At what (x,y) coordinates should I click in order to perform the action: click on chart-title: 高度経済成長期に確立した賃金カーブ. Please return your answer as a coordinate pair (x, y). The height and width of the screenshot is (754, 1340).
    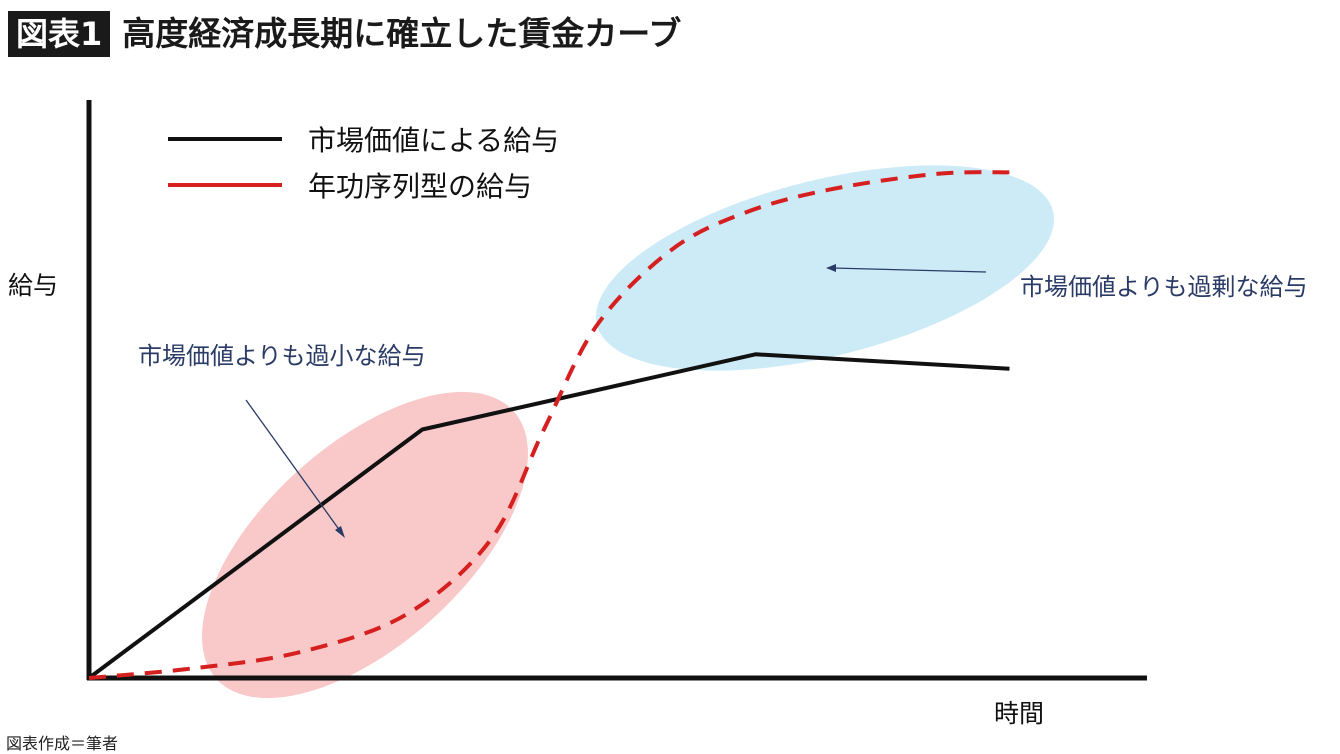
    Looking at the image, I should click on (402, 33).